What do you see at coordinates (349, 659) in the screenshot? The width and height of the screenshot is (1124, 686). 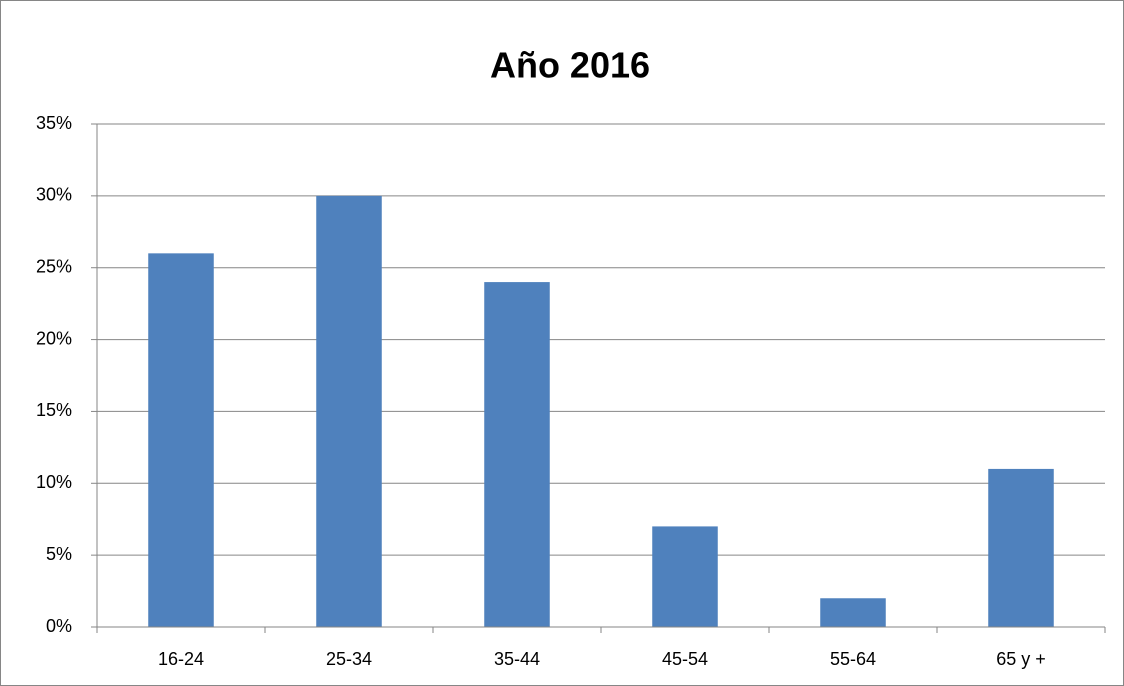 I see `x-tick-label: 25-34` at bounding box center [349, 659].